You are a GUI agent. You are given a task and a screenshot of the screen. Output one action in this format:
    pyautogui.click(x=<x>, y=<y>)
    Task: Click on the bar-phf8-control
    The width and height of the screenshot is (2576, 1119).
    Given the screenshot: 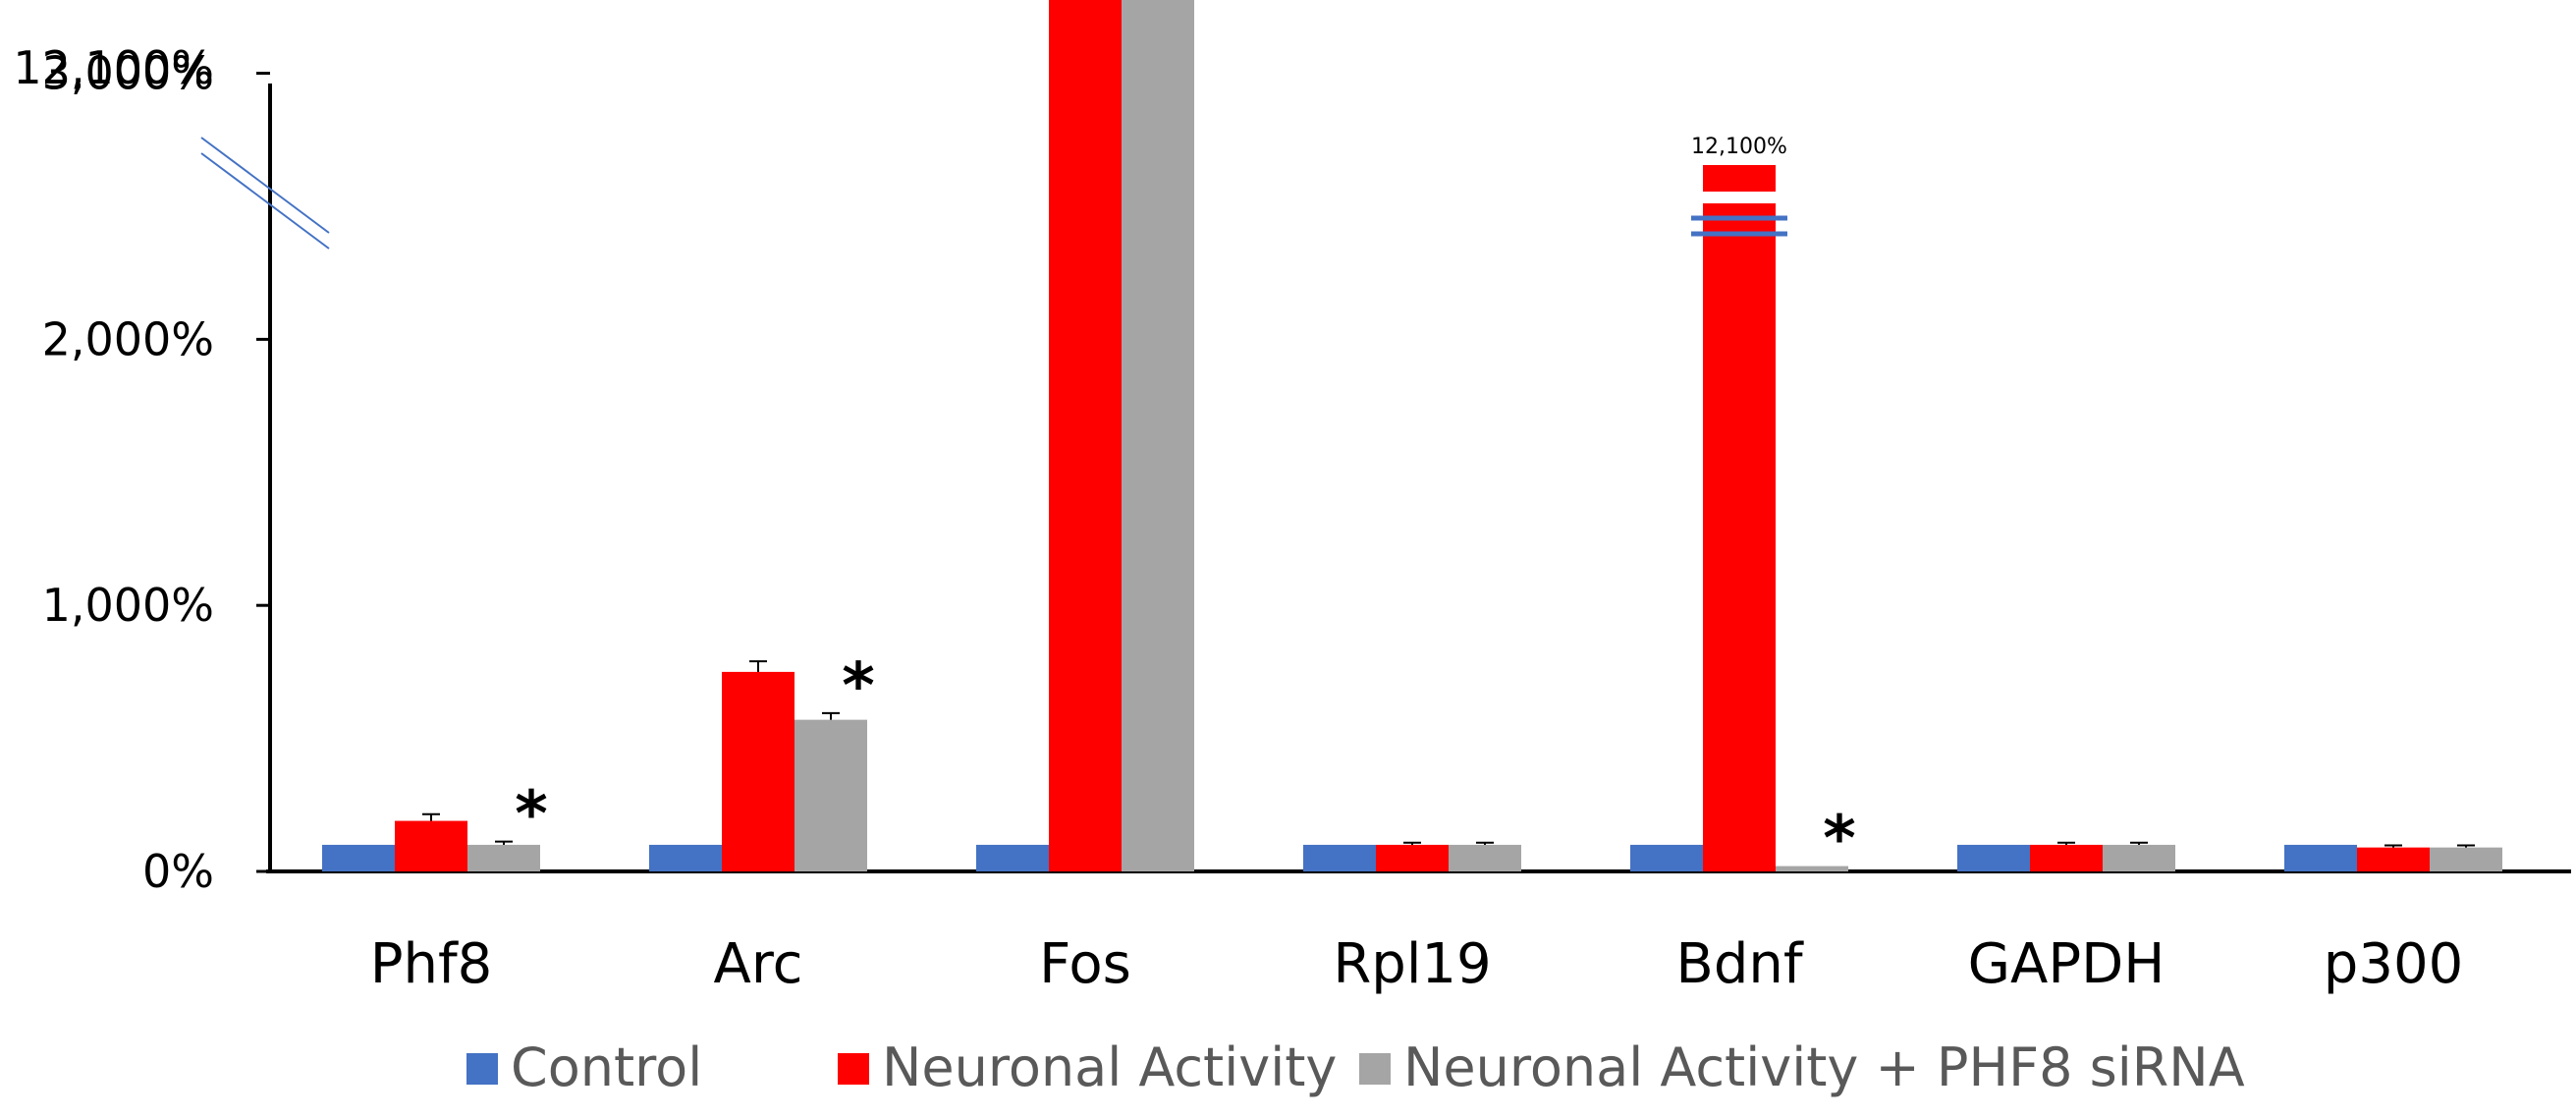 What is the action you would take?
    pyautogui.click(x=358, y=858)
    